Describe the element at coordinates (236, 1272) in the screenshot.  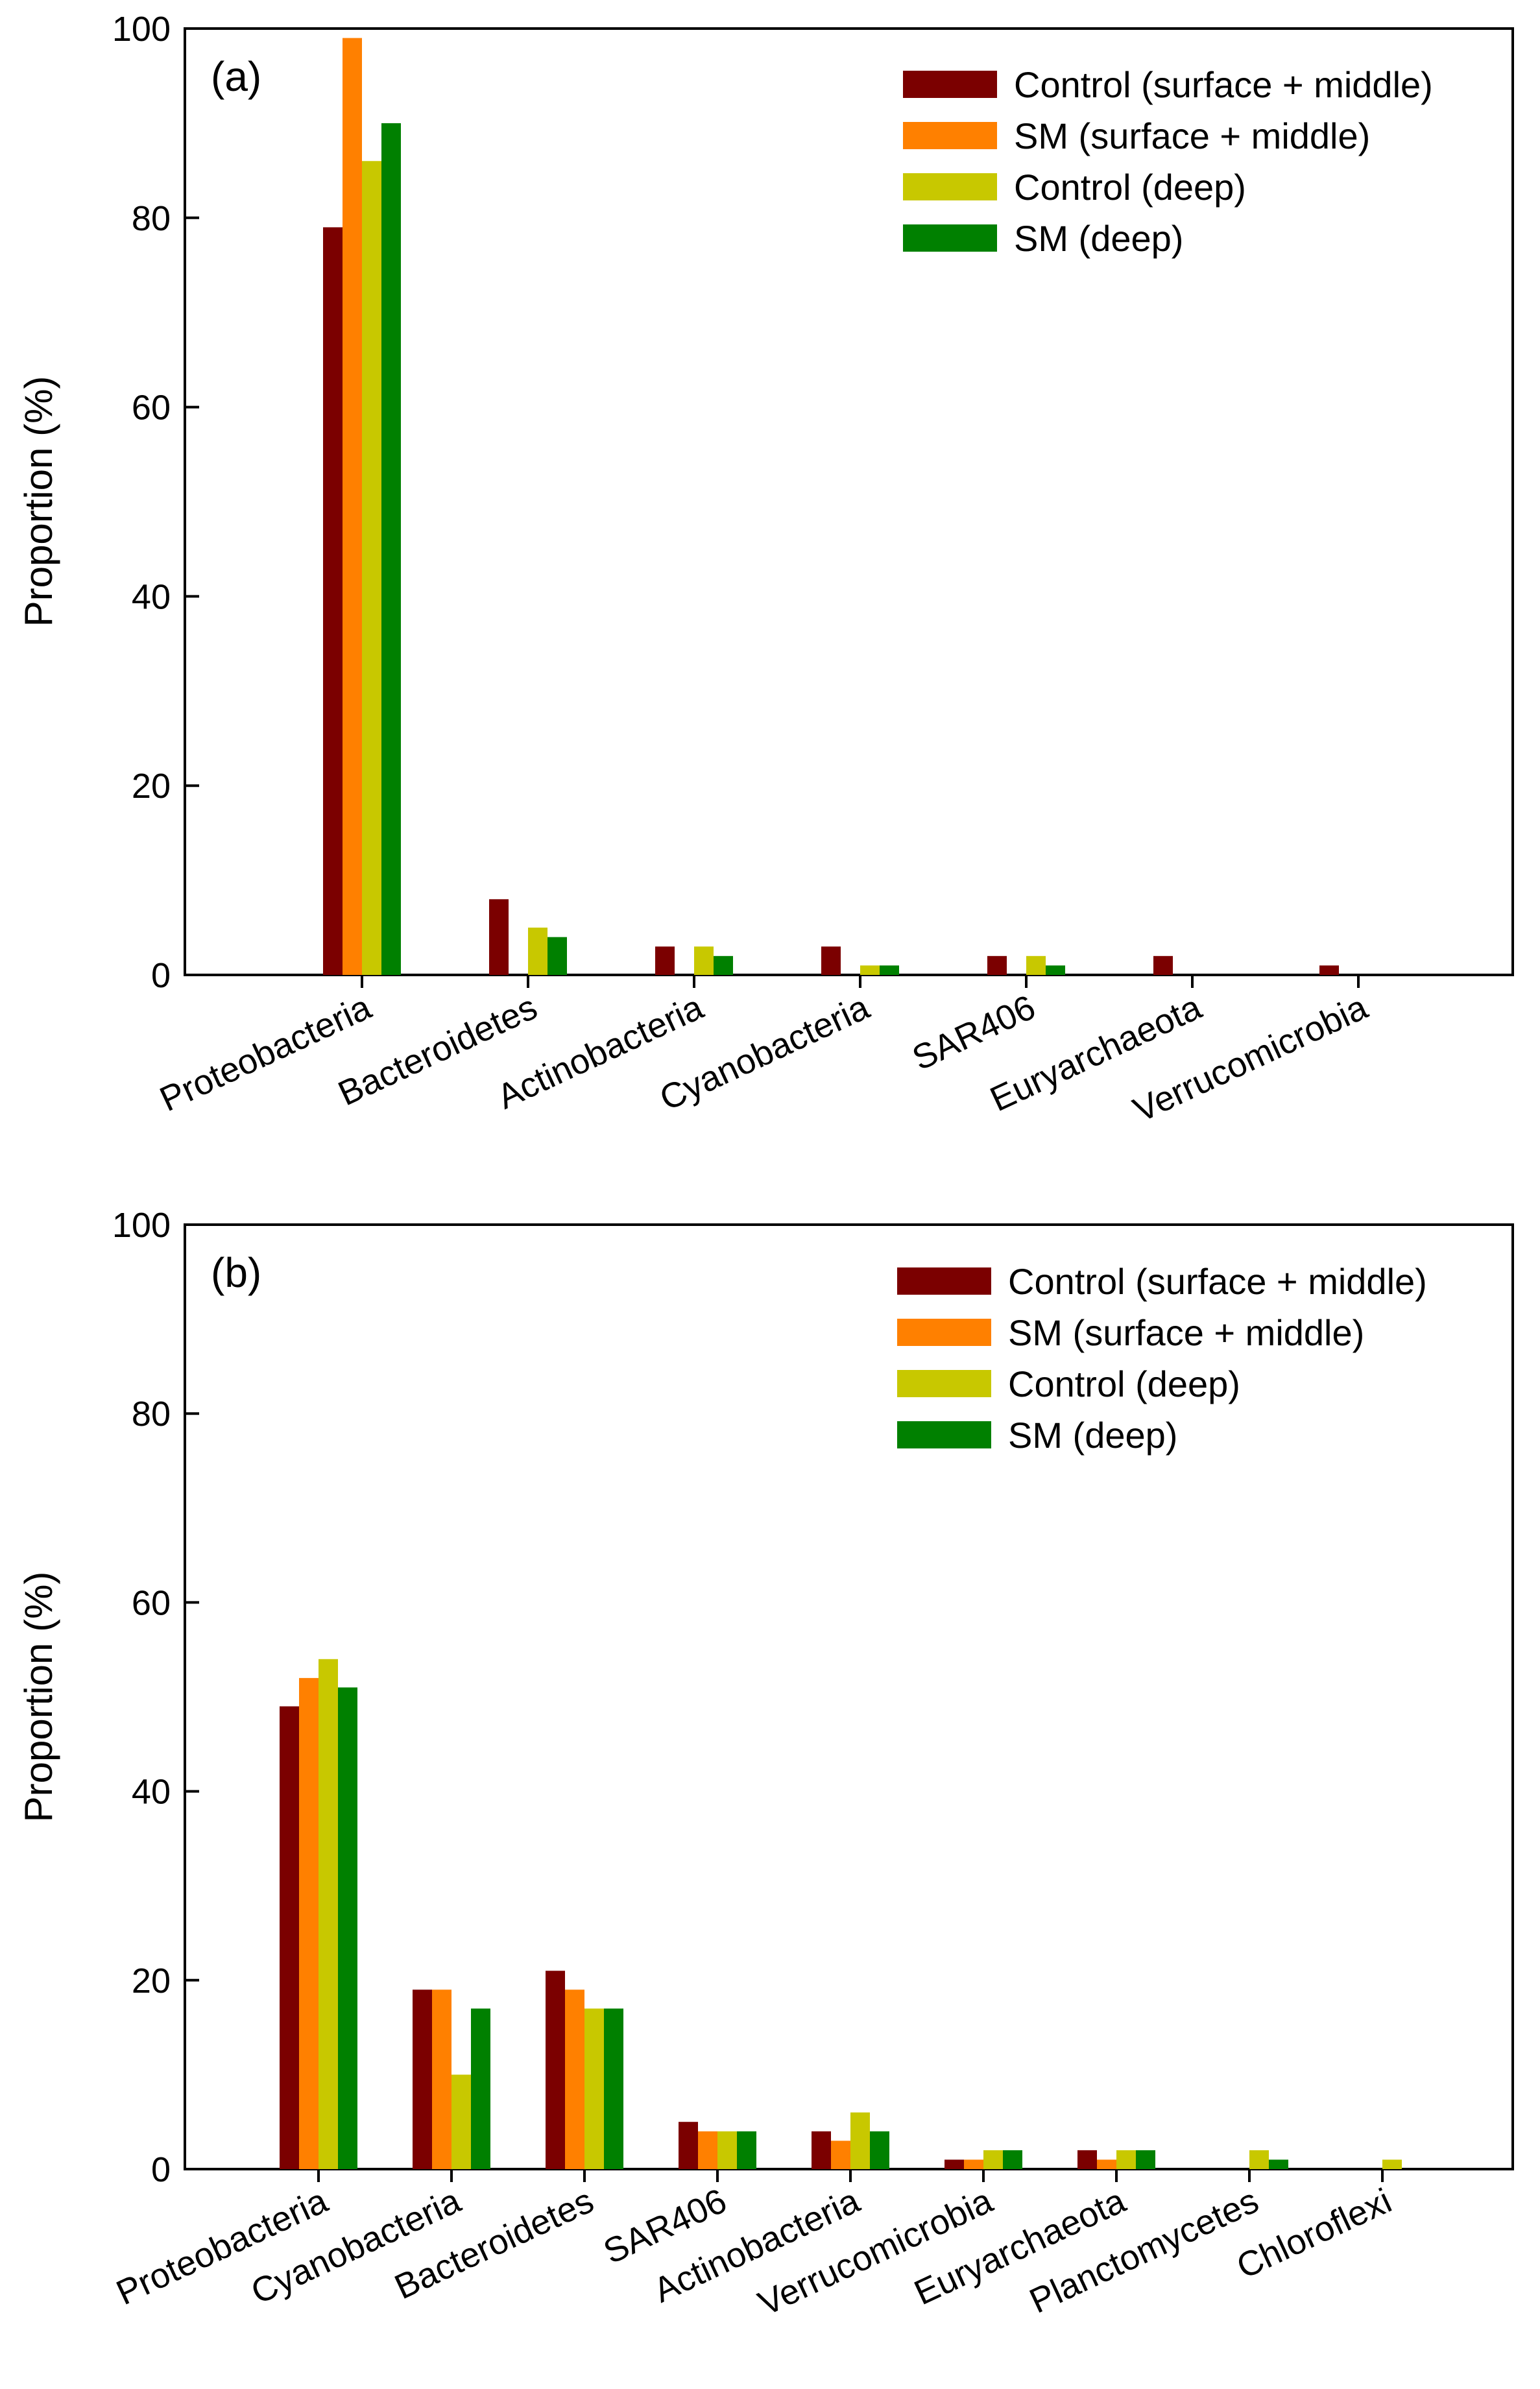
I see `panel-label: (b)` at that location.